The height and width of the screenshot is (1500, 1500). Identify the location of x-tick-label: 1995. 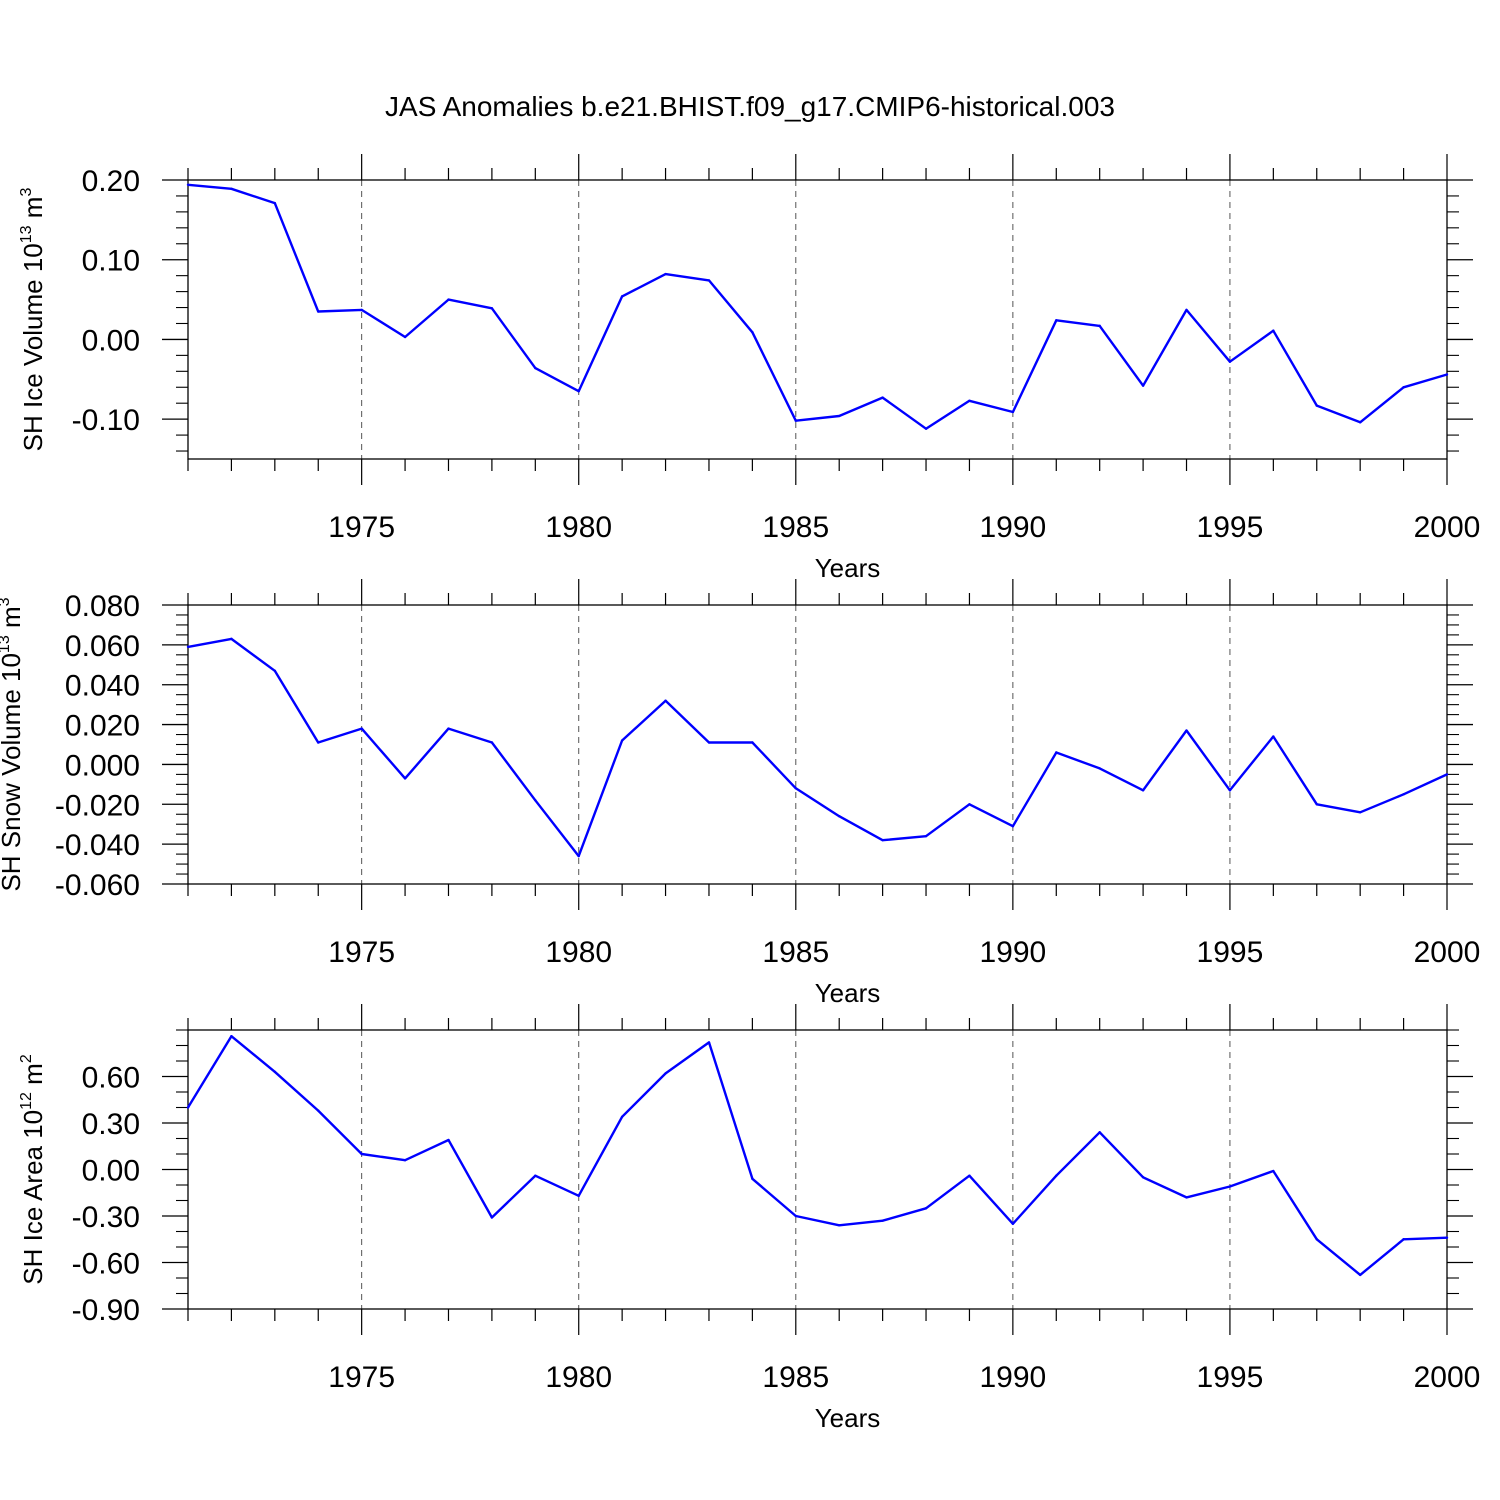
(1230, 527).